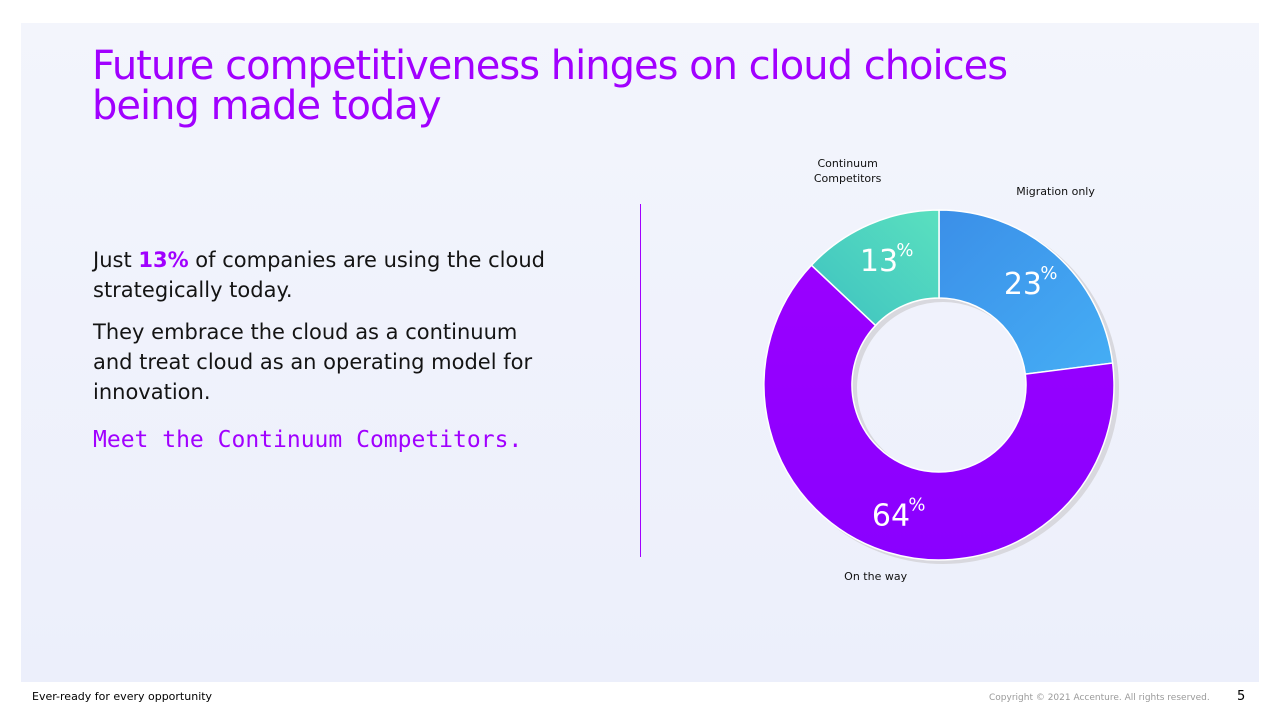 This screenshot has height=720, width=1280. What do you see at coordinates (891, 515) in the screenshot?
I see `value-label: 64` at bounding box center [891, 515].